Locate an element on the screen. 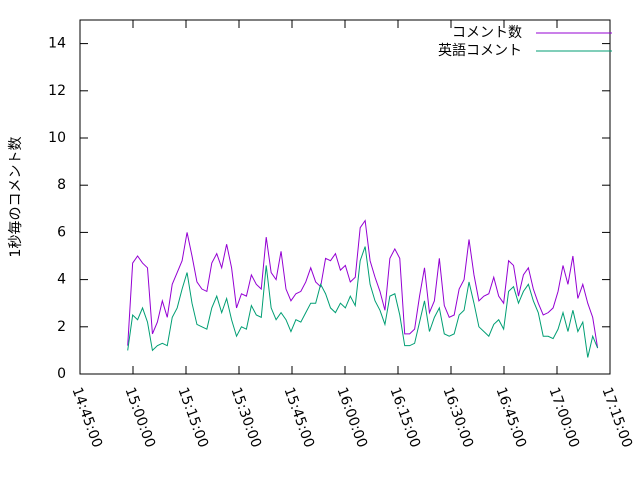  x-tick-label: 16:45:00 is located at coordinates (510, 417).